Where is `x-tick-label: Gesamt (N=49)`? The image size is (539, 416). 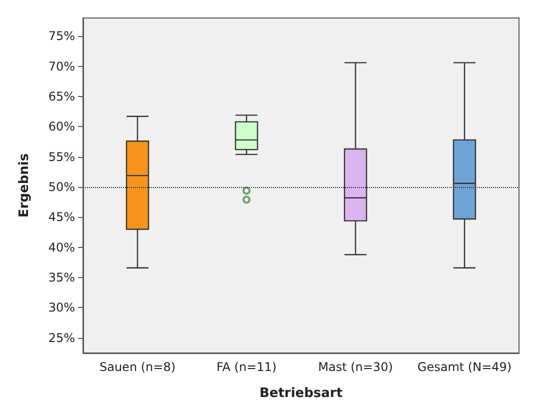 x-tick-label: Gesamt (N=49) is located at coordinates (464, 367).